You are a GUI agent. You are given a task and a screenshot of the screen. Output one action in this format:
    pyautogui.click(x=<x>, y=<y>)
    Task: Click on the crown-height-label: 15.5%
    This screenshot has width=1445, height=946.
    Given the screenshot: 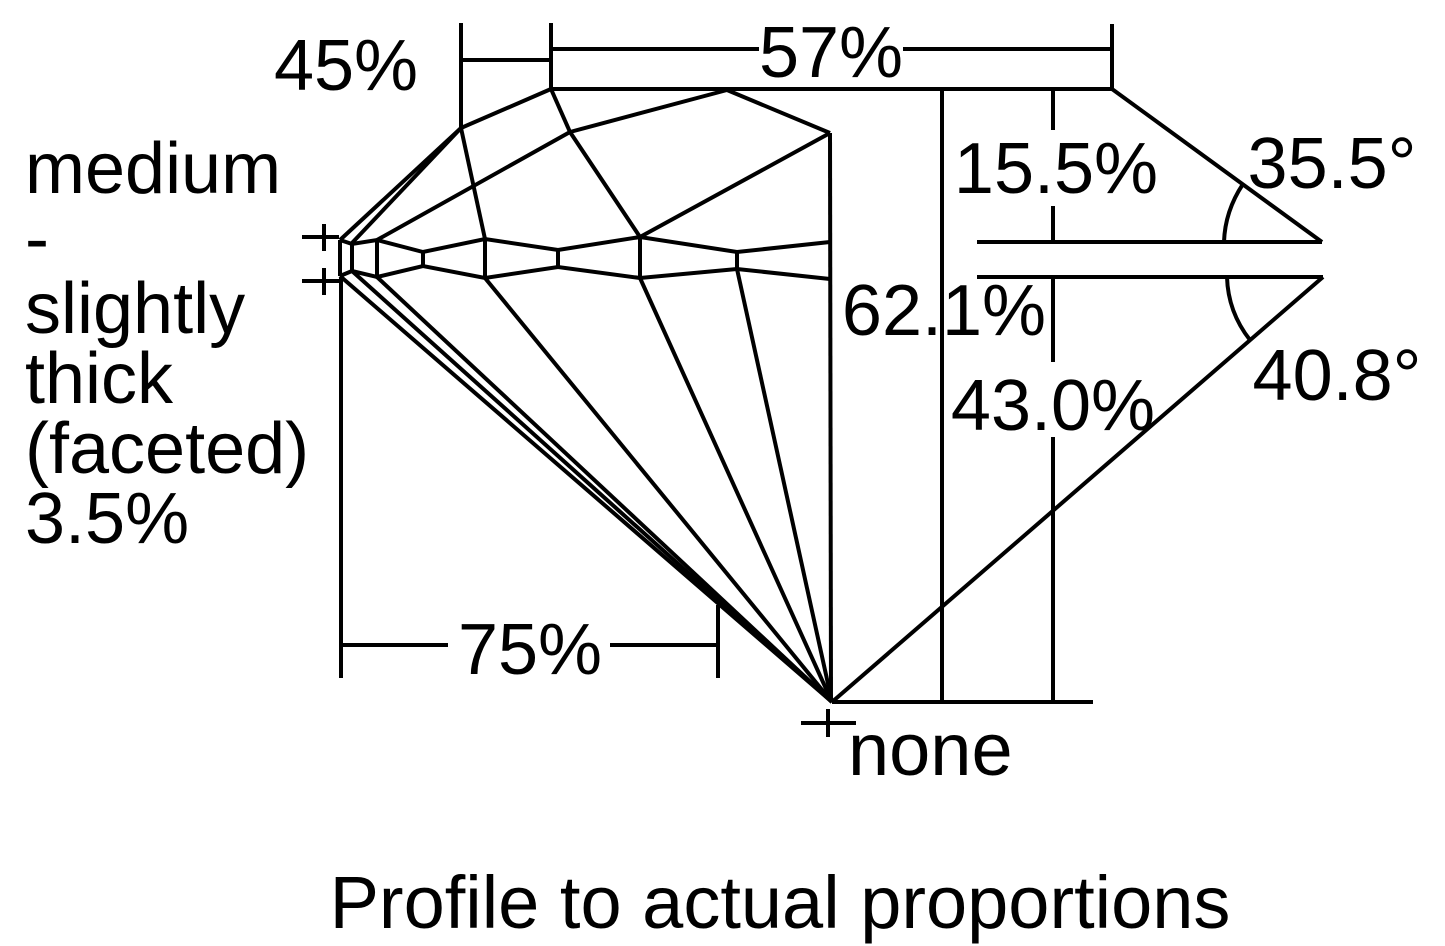 What is the action you would take?
    pyautogui.click(x=1056, y=169)
    